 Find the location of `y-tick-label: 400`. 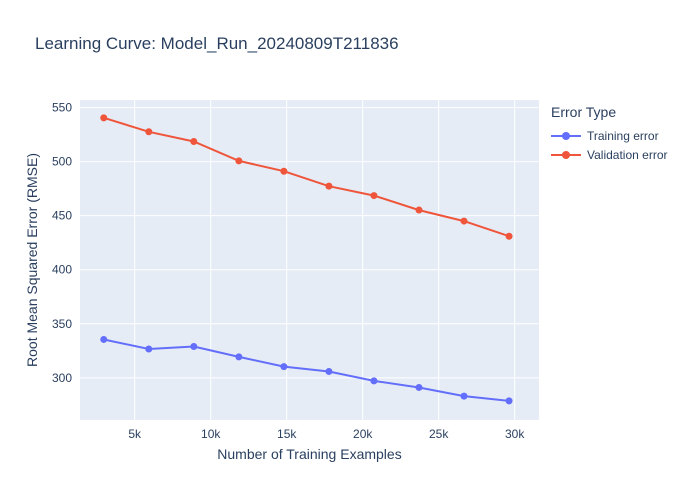

y-tick-label: 400 is located at coordinates (62, 270).